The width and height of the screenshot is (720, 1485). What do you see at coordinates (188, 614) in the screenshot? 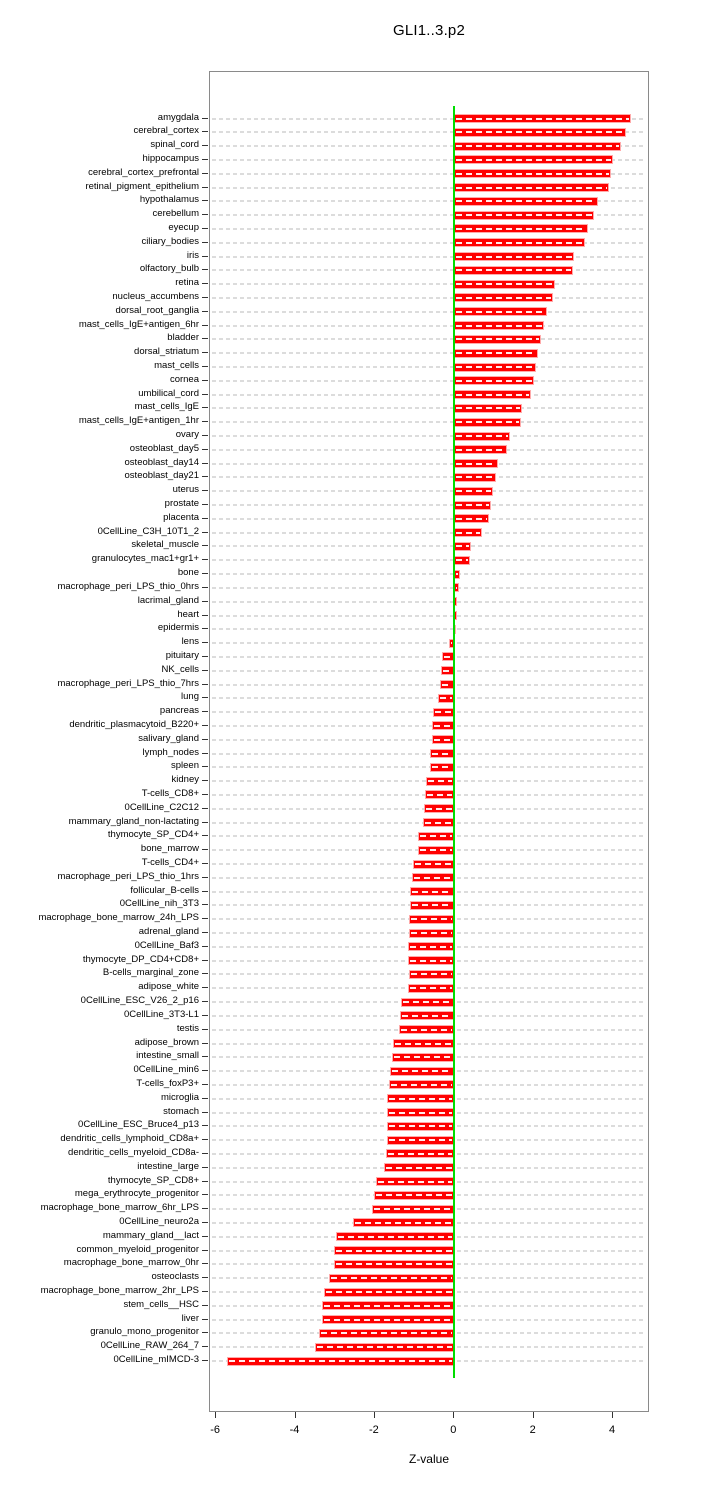
I see `category-label: heart` at bounding box center [188, 614].